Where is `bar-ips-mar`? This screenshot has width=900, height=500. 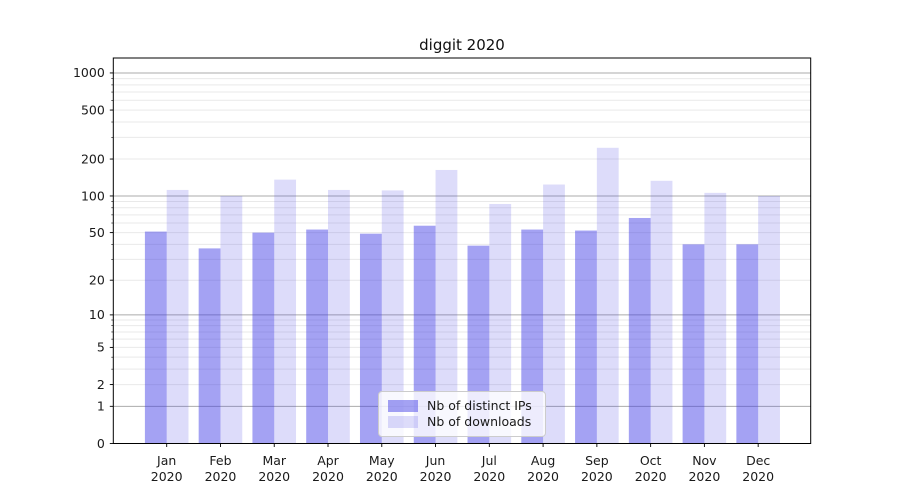 bar-ips-mar is located at coordinates (263, 338).